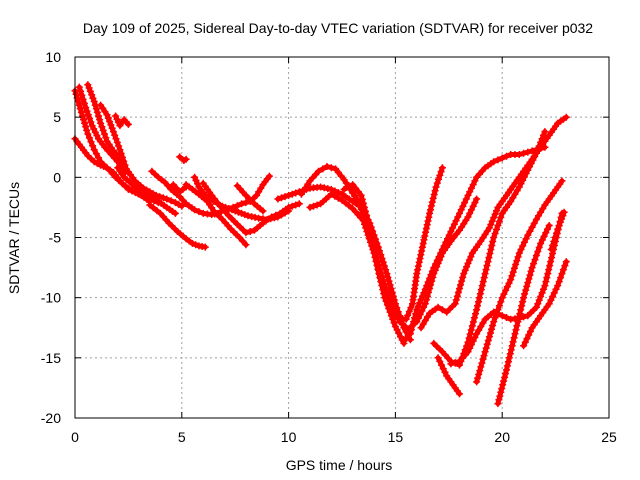  Describe the element at coordinates (55, 238) in the screenshot. I see `y-tick-label: -5` at that location.